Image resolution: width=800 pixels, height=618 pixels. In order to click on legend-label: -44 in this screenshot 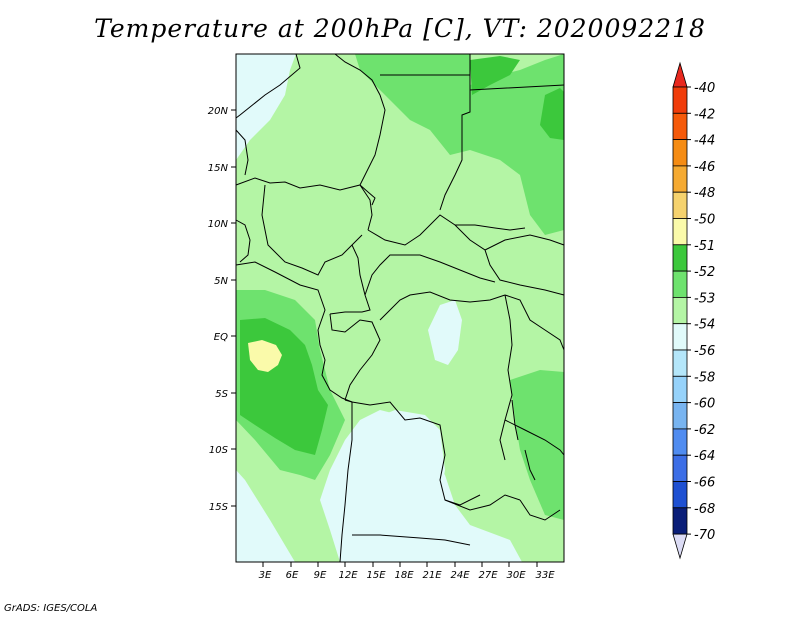, I will do `click(704, 141)`.